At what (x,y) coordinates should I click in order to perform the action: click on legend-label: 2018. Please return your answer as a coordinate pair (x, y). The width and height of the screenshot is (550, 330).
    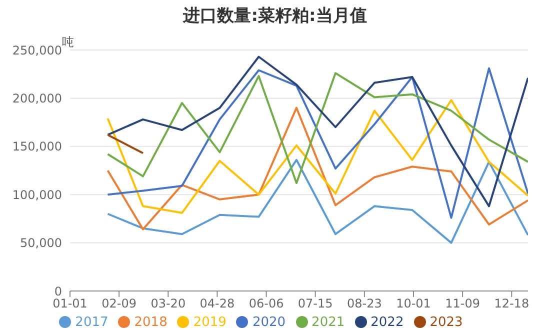
    Looking at the image, I should click on (151, 322).